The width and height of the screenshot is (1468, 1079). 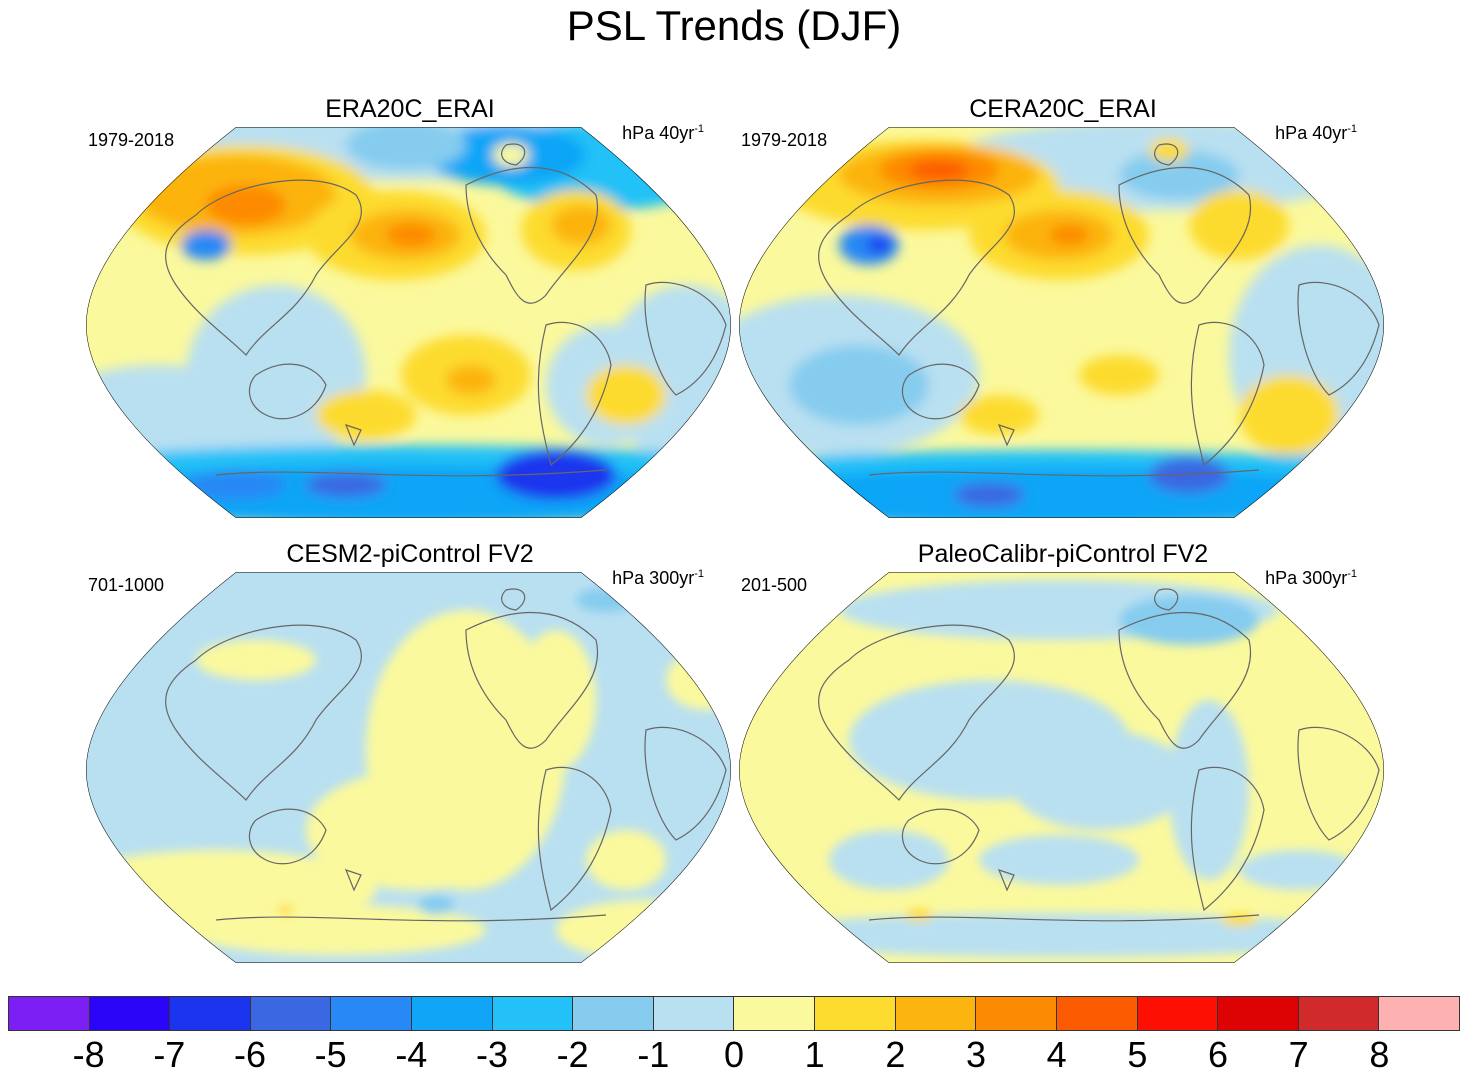 I want to click on colorbar-tick-label: 4, so click(x=1056, y=1054).